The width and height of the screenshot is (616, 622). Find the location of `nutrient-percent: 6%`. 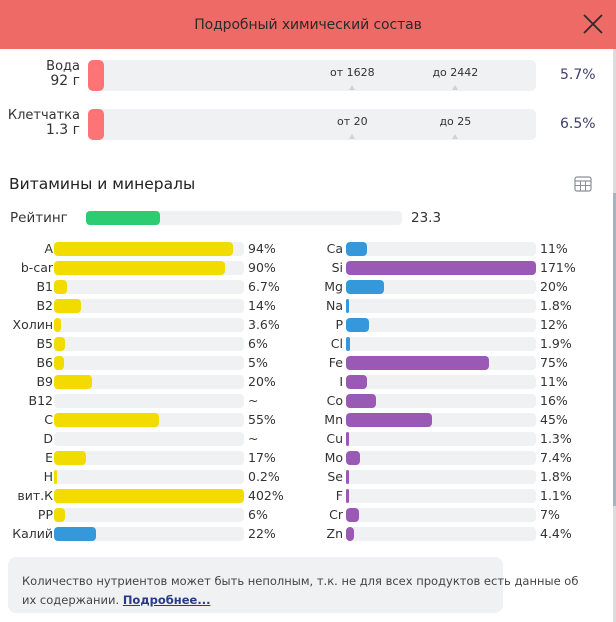

nutrient-percent: 6% is located at coordinates (258, 343).